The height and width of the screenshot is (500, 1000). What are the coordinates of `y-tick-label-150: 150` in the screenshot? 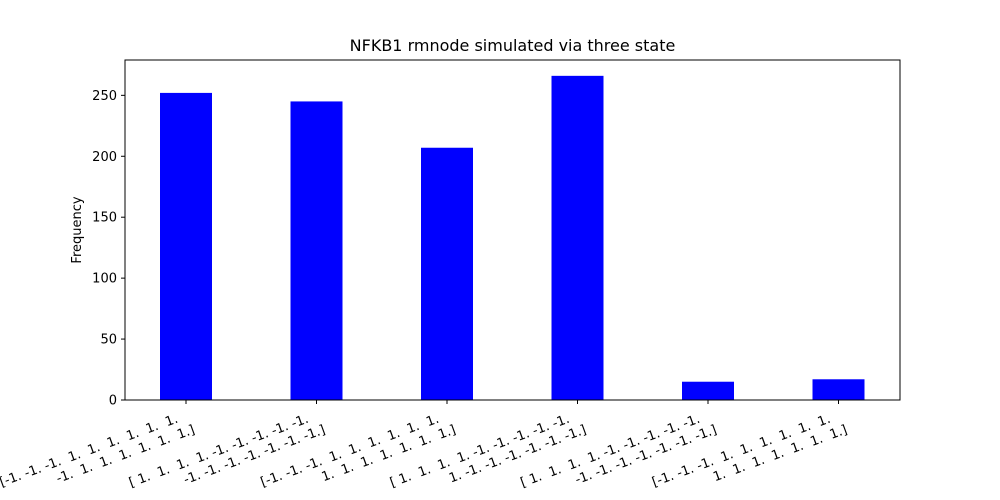 It's located at (104, 218).